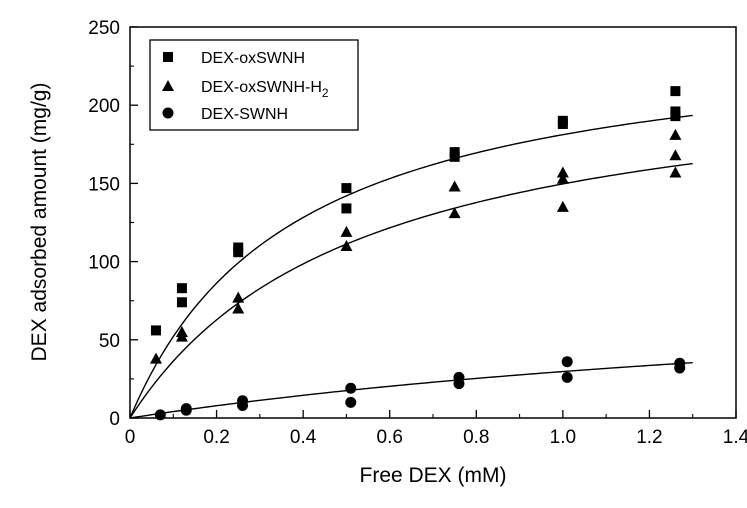 This screenshot has height=508, width=747. Describe the element at coordinates (114, 419) in the screenshot. I see `y-tick-label: 0` at that location.